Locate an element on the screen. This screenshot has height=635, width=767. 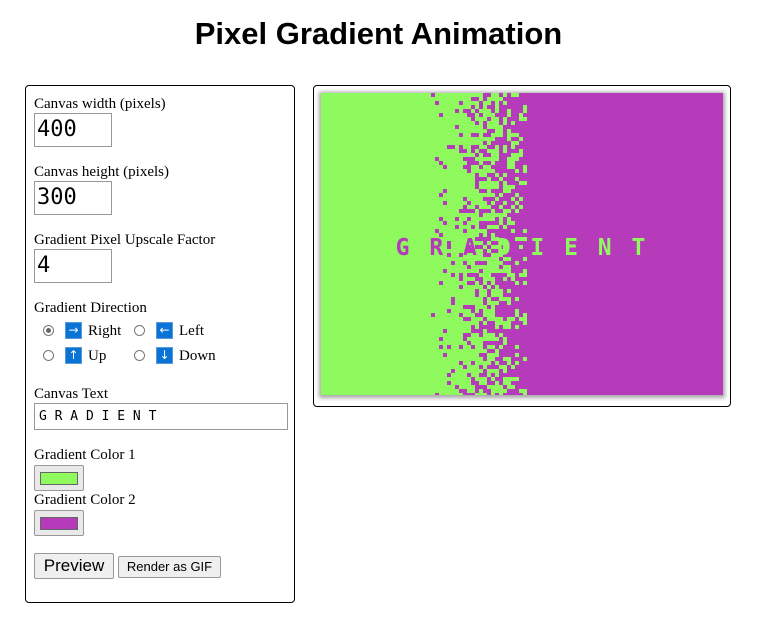
render-gif-button: Render as GIF is located at coordinates (169, 567).